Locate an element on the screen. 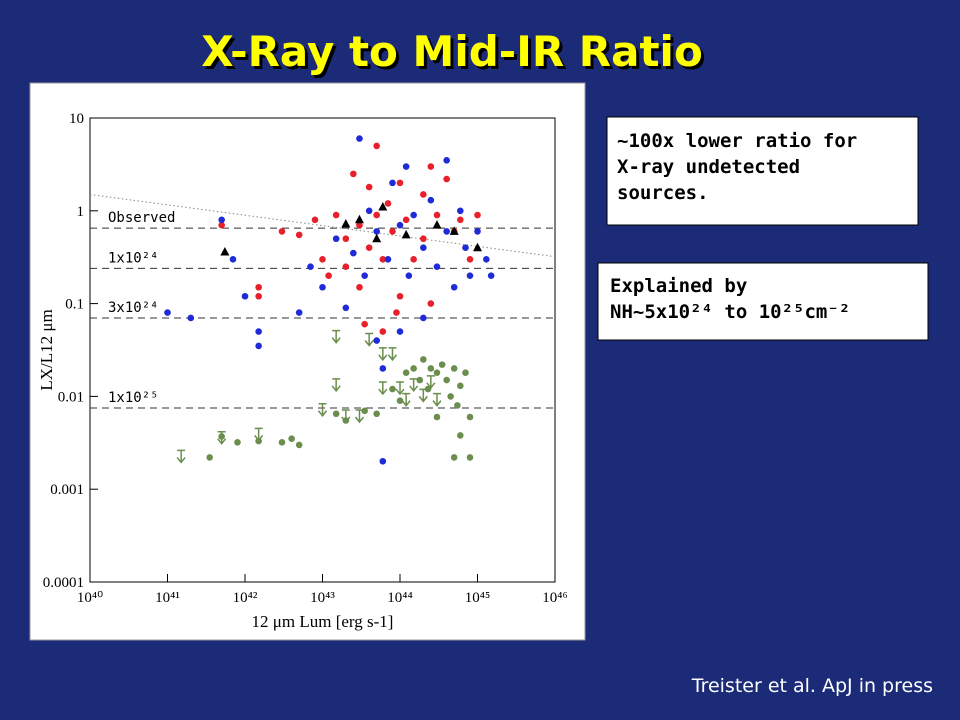 The height and width of the screenshot is (720, 960). callout-text: sources. is located at coordinates (663, 193).